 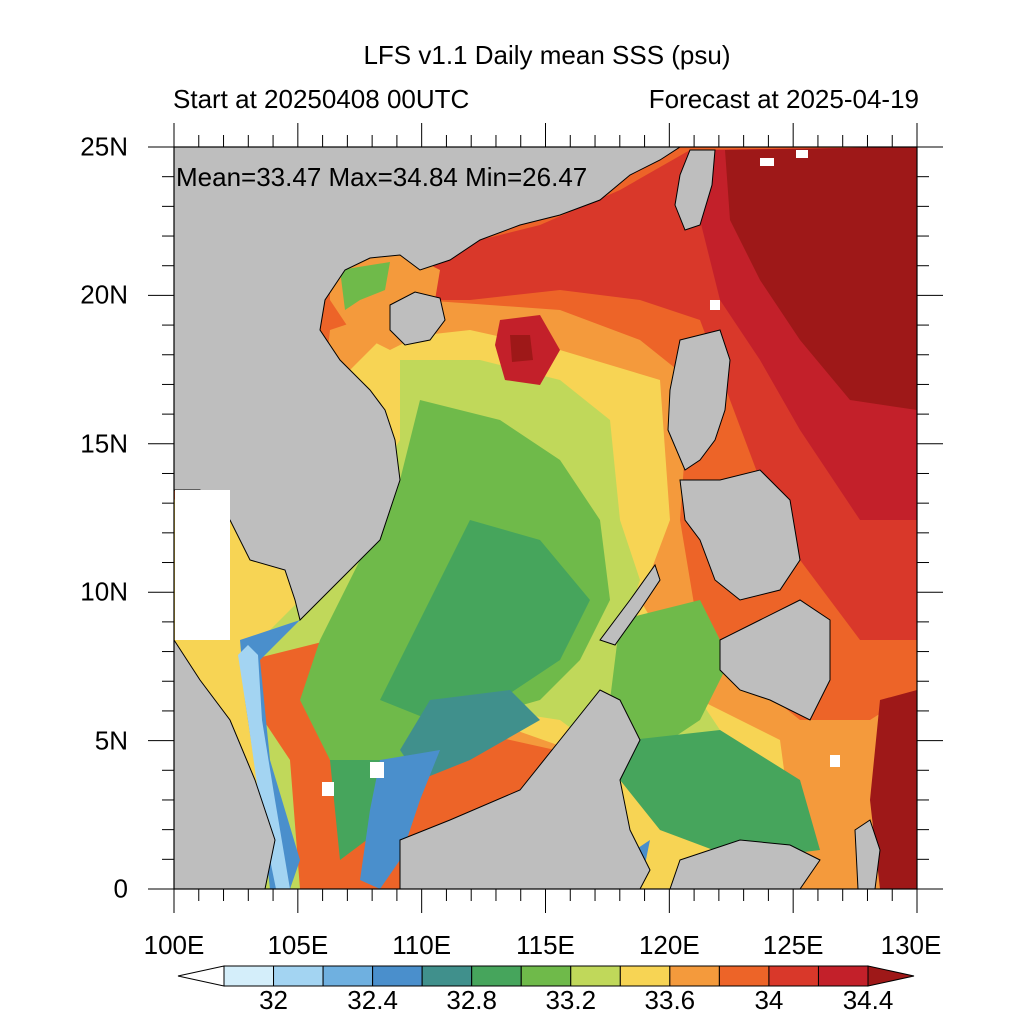 I want to click on lat-label: 25N, so click(x=104, y=146).